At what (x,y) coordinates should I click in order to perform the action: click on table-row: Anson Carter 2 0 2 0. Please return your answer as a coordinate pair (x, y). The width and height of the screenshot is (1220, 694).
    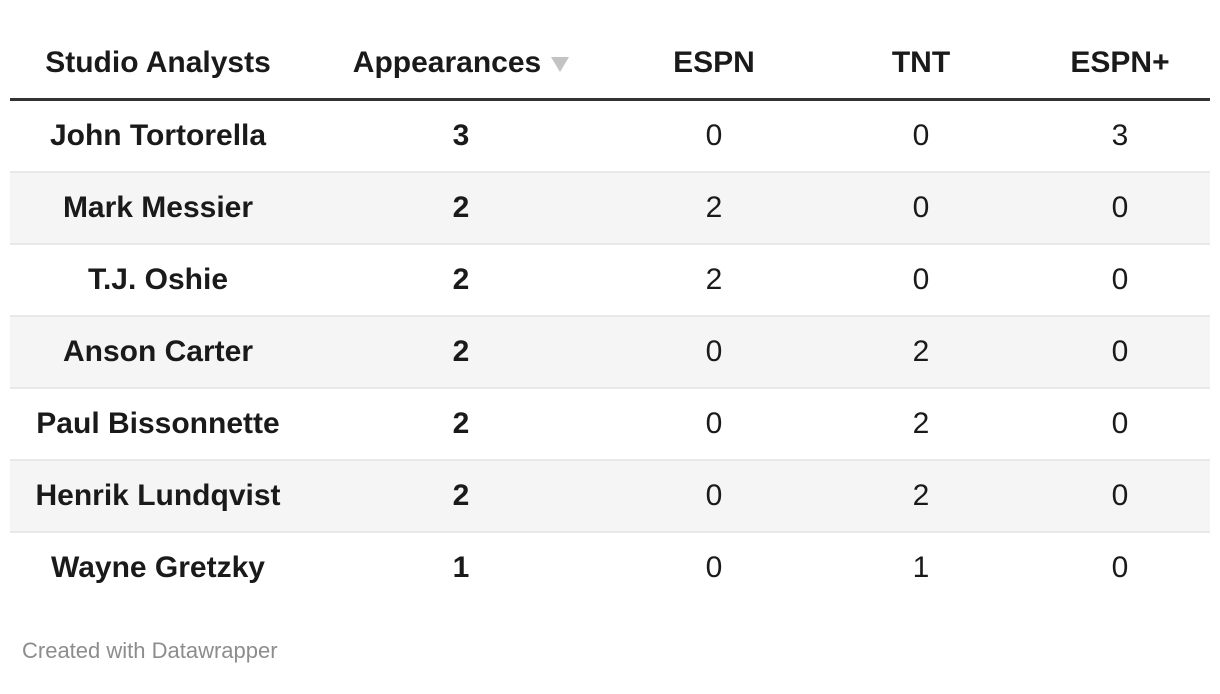
    Looking at the image, I should click on (610, 352).